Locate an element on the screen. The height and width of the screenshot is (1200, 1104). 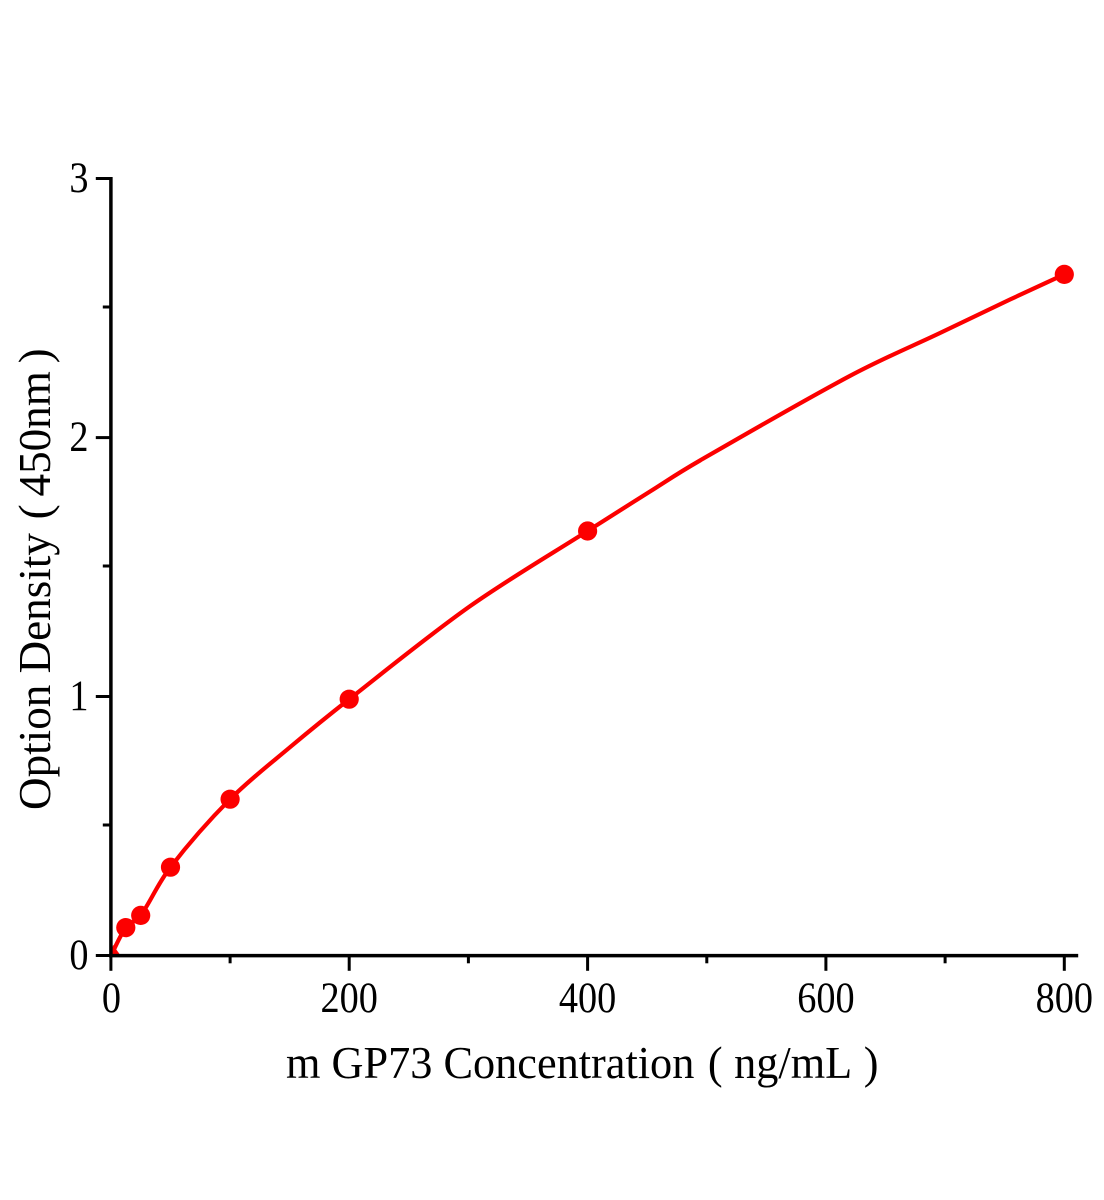
svg-text: m GP73 Concentration(ng/mL) is located at coordinates (582, 1062).